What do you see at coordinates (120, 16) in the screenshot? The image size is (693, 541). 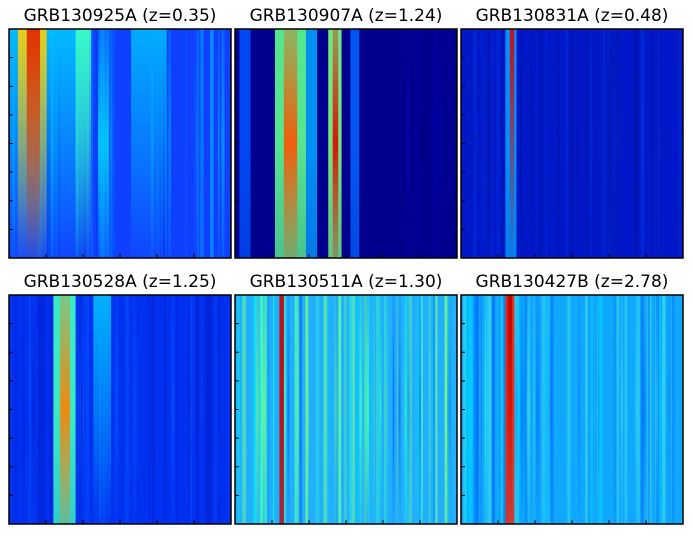 I see `panel-title: GRB130925A (z=0.35)` at bounding box center [120, 16].